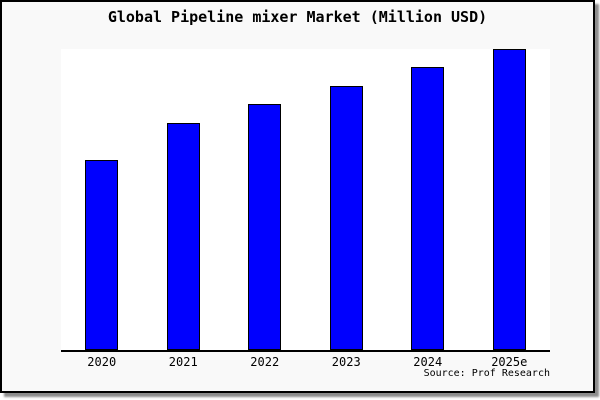  Describe the element at coordinates (427, 208) in the screenshot. I see `bar-2024` at that location.